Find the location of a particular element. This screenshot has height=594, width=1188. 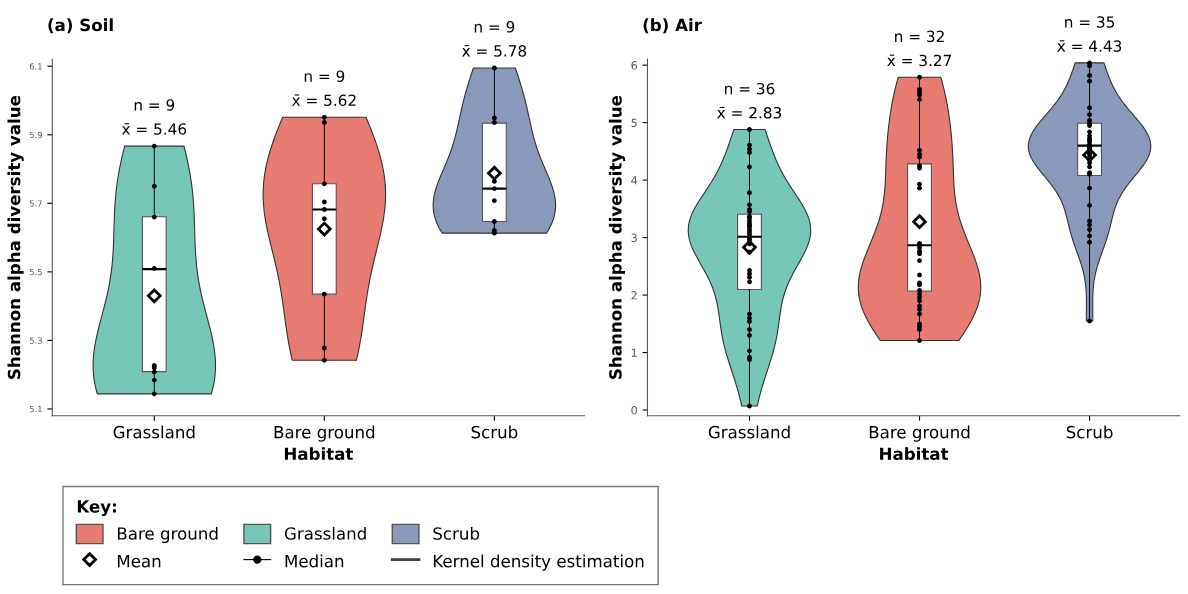

y-tick-label: 6 is located at coordinates (634, 65).